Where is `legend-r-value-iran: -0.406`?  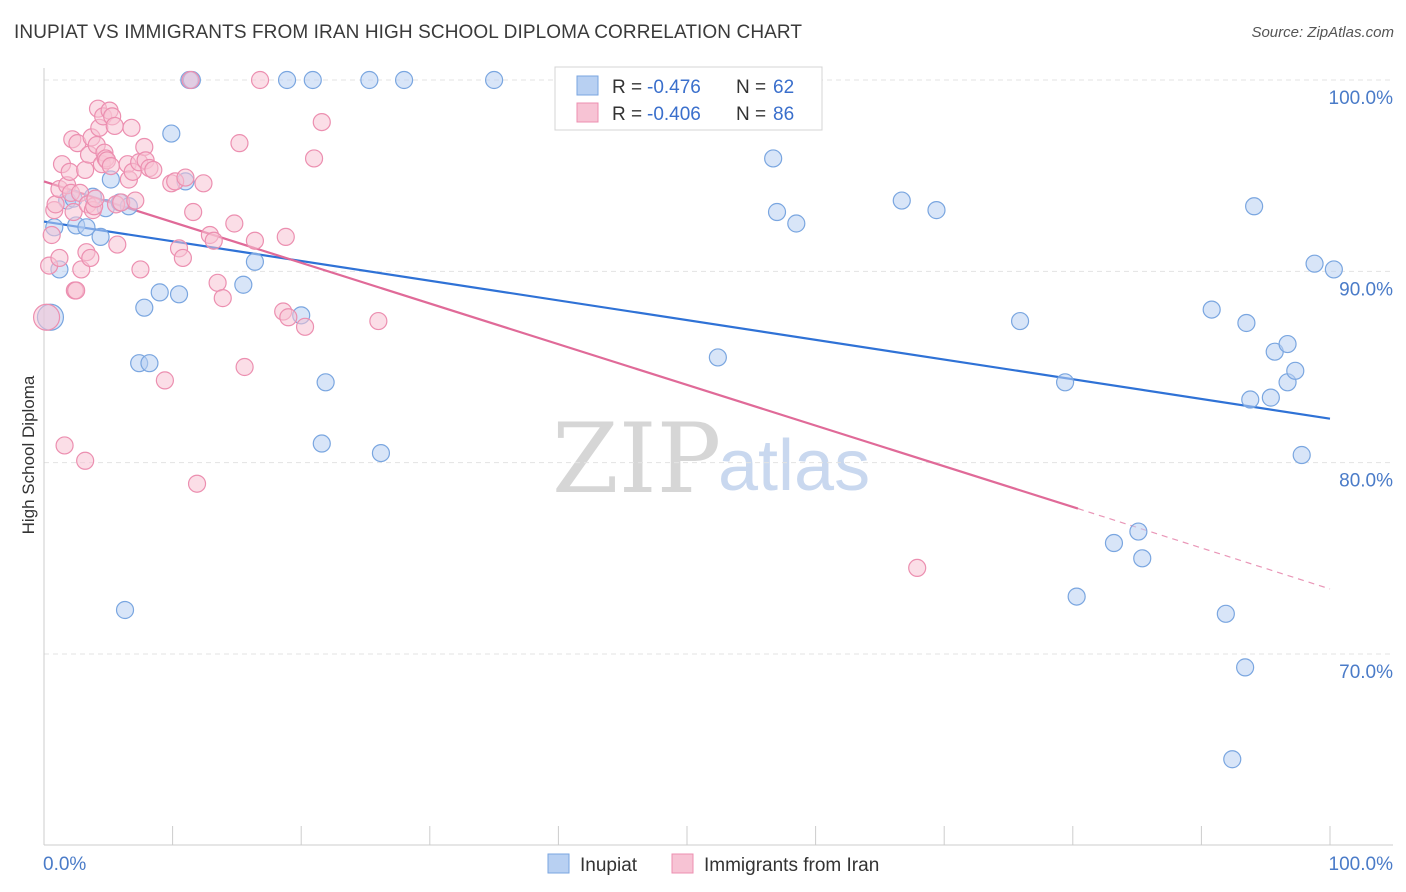
legend-r-value-iran: -0.406 is located at coordinates (674, 114).